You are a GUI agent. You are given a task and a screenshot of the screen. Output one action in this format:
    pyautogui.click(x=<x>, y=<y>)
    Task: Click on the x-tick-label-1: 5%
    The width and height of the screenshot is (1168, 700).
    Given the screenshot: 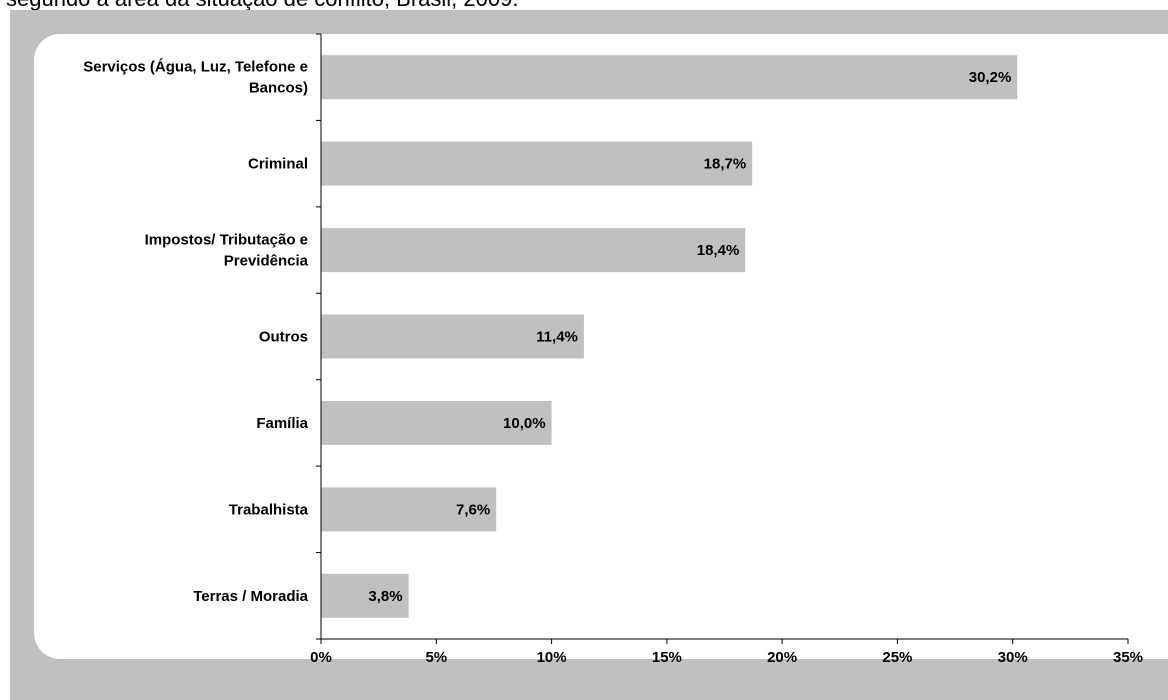 What is the action you would take?
    pyautogui.click(x=436, y=657)
    